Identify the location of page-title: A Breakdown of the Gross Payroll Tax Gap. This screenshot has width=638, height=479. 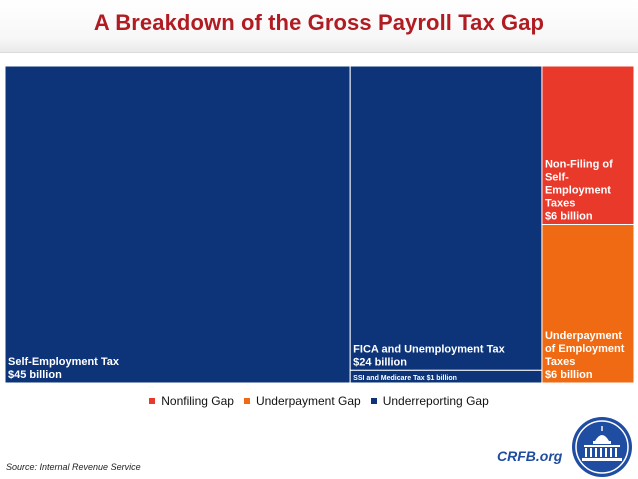
(319, 22).